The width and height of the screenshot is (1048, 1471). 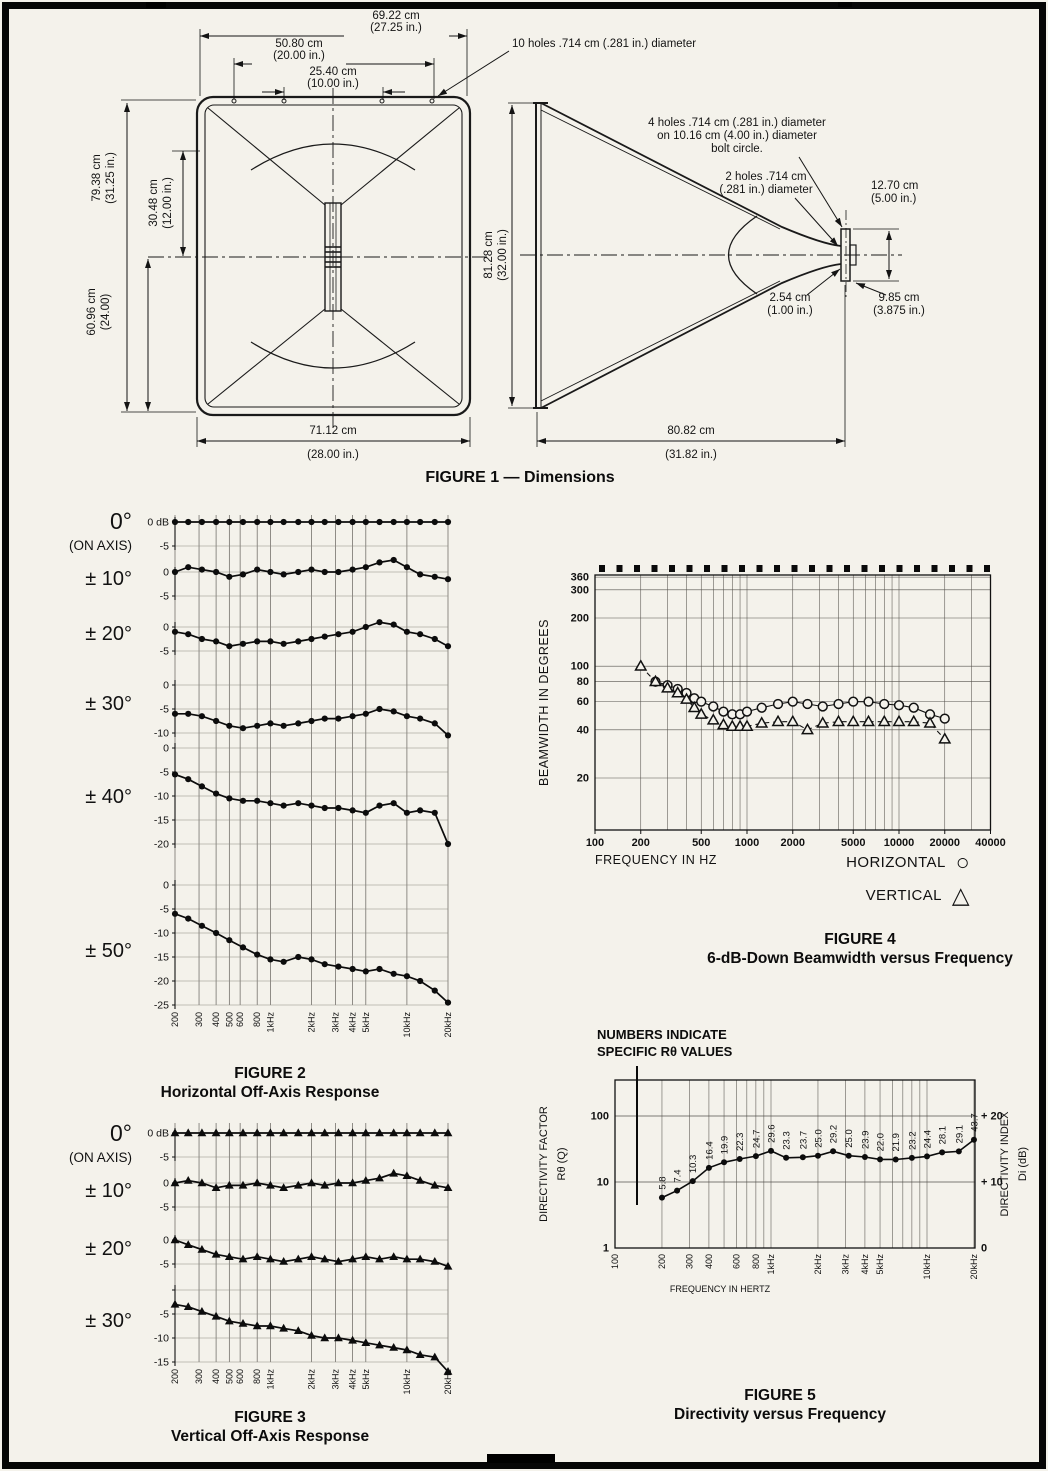 I want to click on figure3-caption: FIGURE 3 Vertical Off-Axis Response, so click(x=270, y=1427).